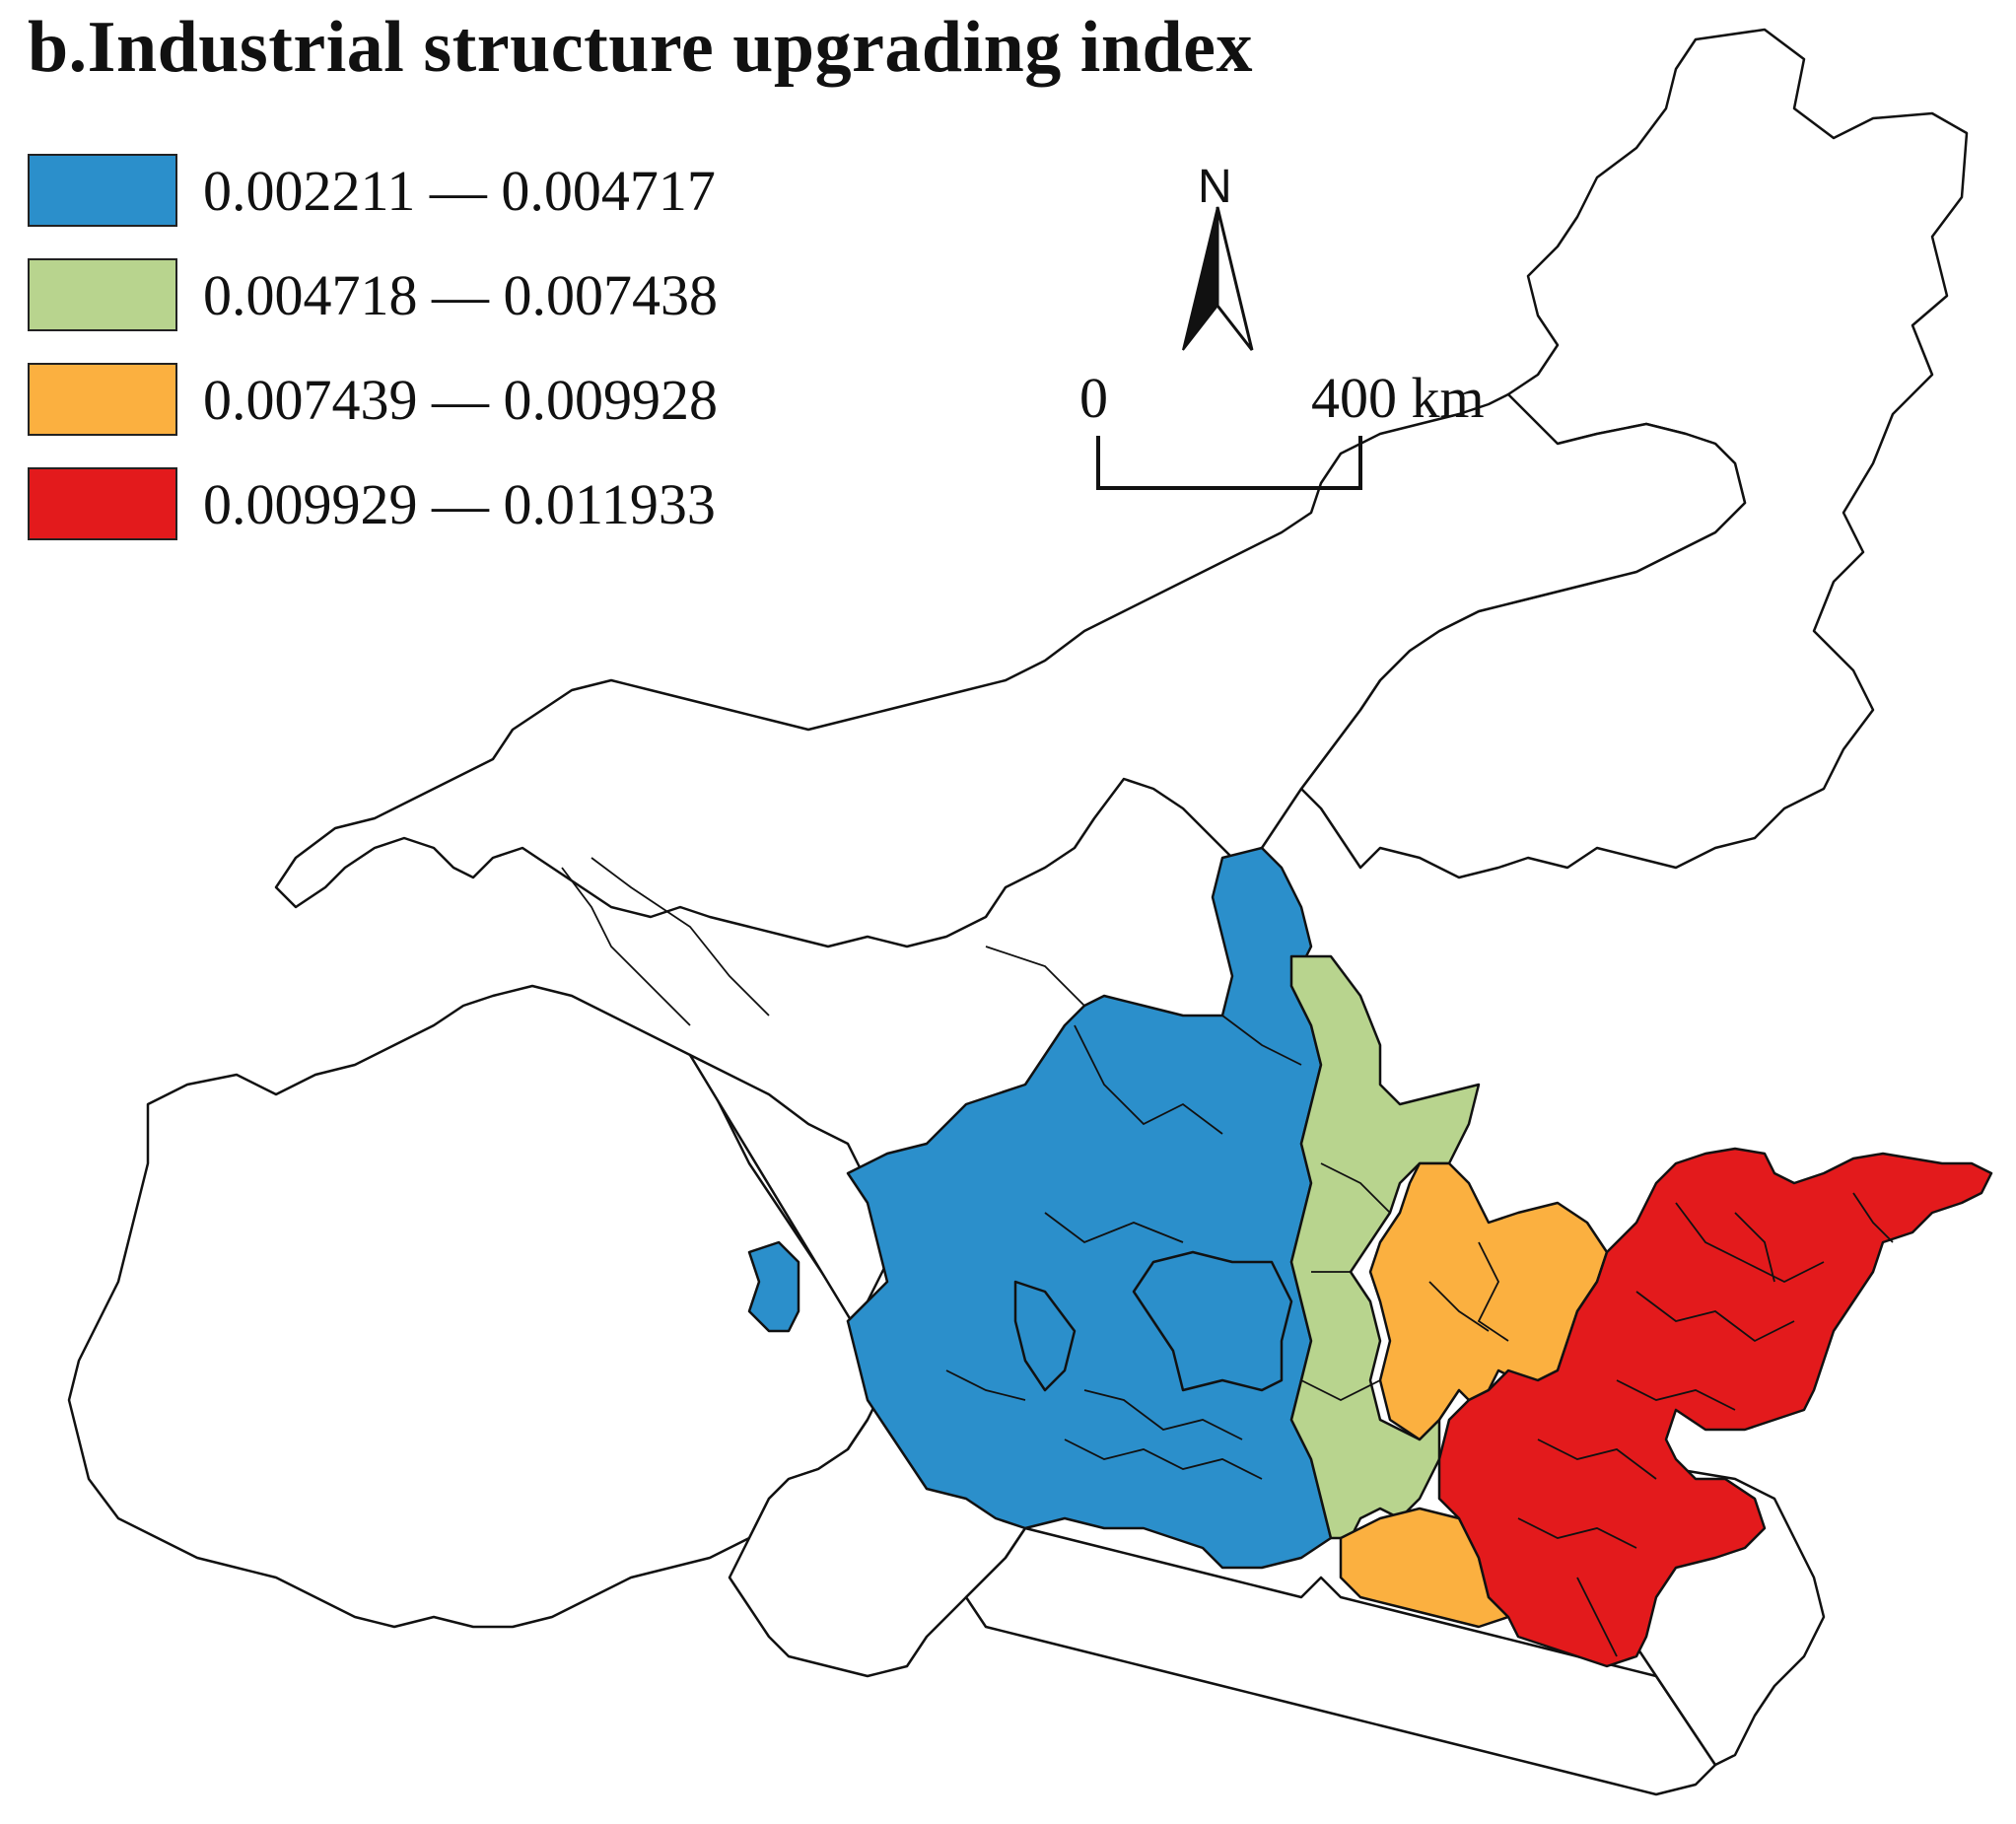 The width and height of the screenshot is (2016, 1824). I want to click on legend-item: 0.009929 — 0.011933, so click(373, 504).